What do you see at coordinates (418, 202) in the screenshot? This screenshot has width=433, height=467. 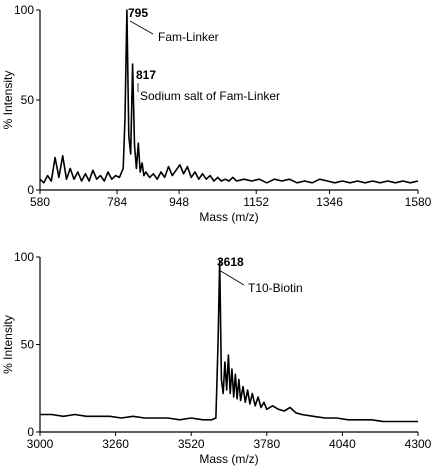 I see `x-tick-label: 1580` at bounding box center [418, 202].